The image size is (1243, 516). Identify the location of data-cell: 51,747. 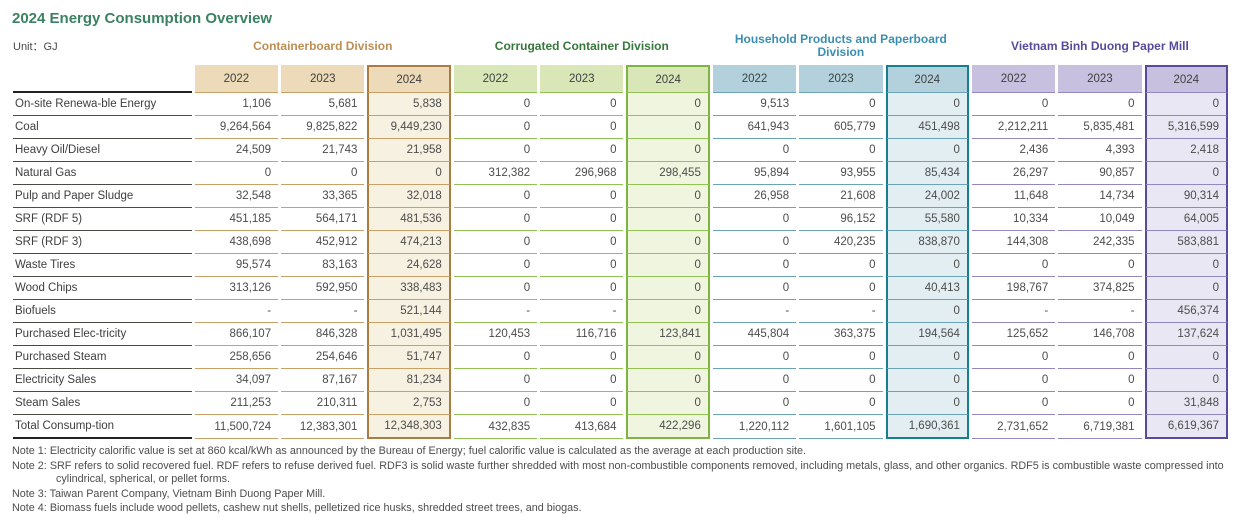
(409, 357).